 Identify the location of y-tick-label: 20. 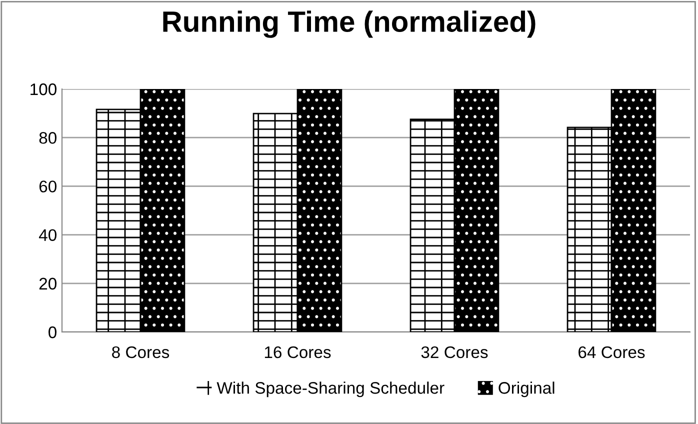
(47, 284).